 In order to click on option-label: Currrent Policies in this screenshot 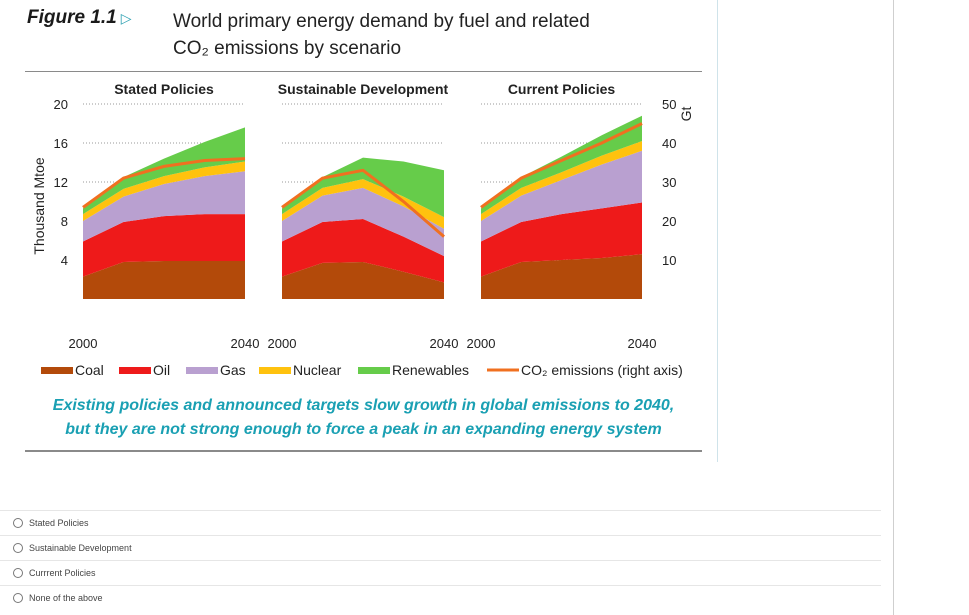, I will do `click(62, 573)`.